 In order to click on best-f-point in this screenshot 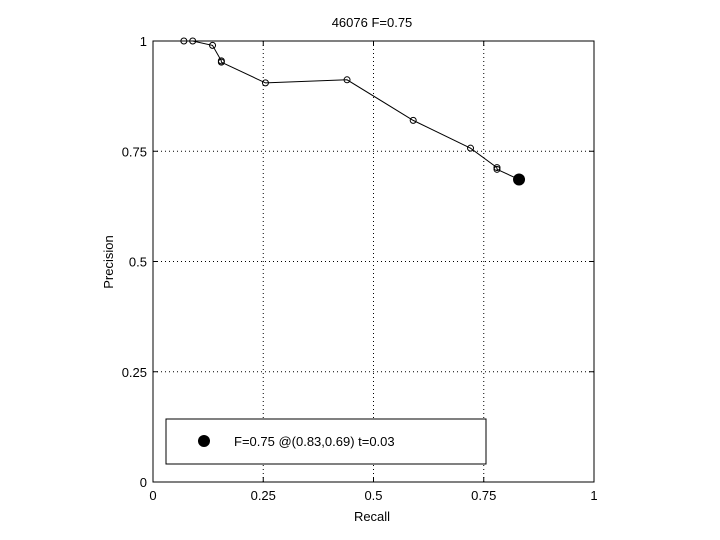, I will do `click(519, 179)`.